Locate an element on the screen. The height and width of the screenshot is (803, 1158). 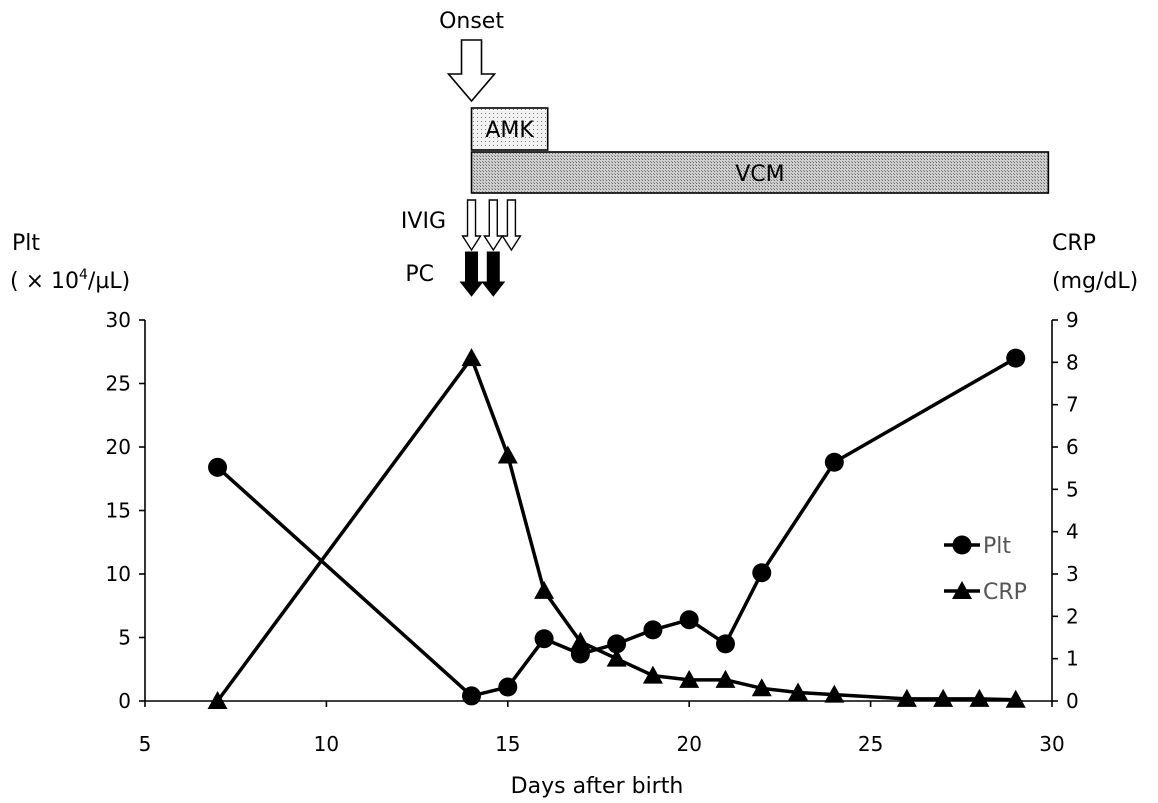
y-left-title-line2: ( × 104/µL) is located at coordinates (70, 280).